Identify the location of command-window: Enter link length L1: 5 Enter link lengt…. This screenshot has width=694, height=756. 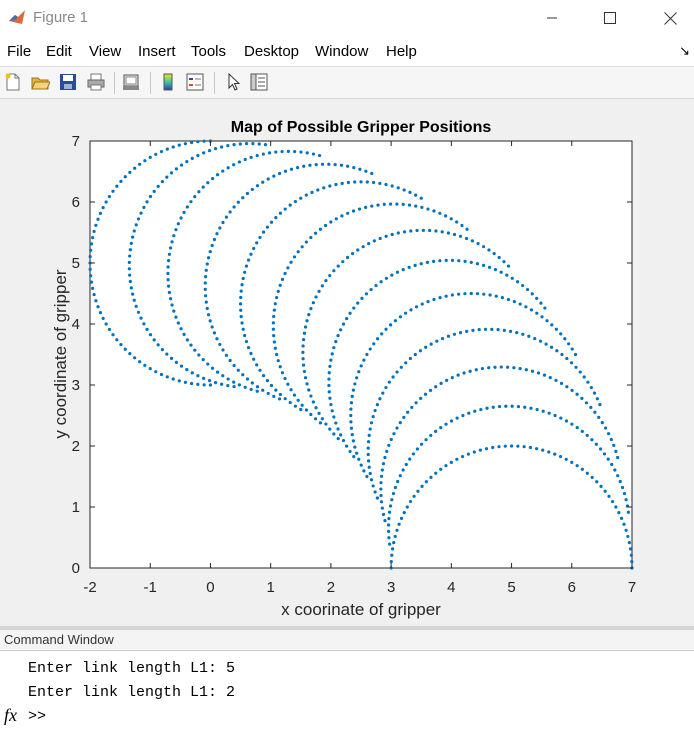
(347, 703).